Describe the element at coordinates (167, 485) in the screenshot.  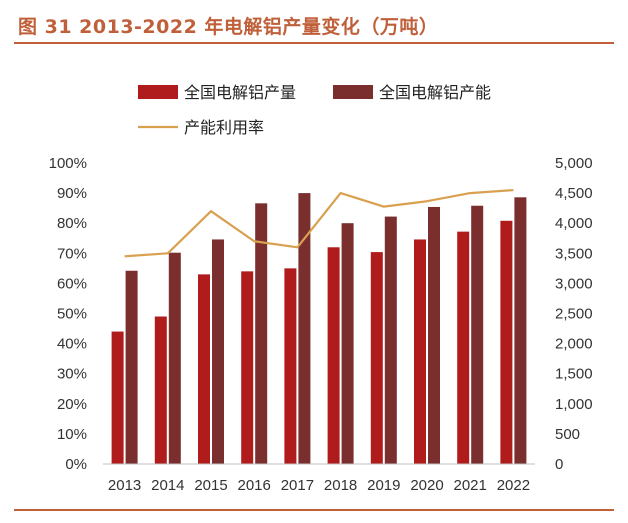
I see `x-tick-label: 2014` at that location.